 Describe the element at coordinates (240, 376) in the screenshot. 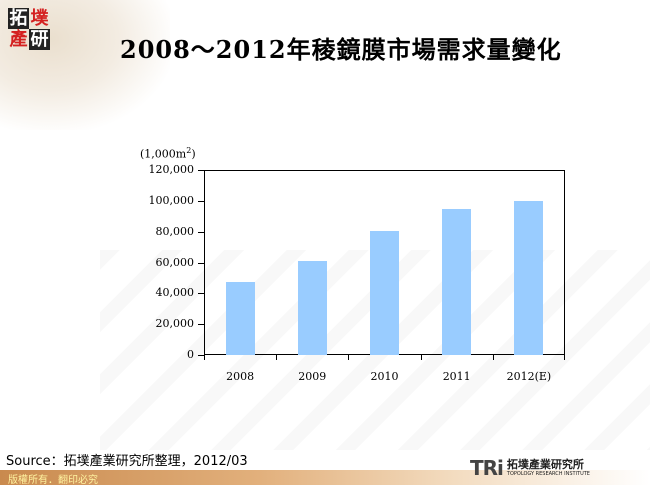

I see `x-tick-label: 2008` at that location.